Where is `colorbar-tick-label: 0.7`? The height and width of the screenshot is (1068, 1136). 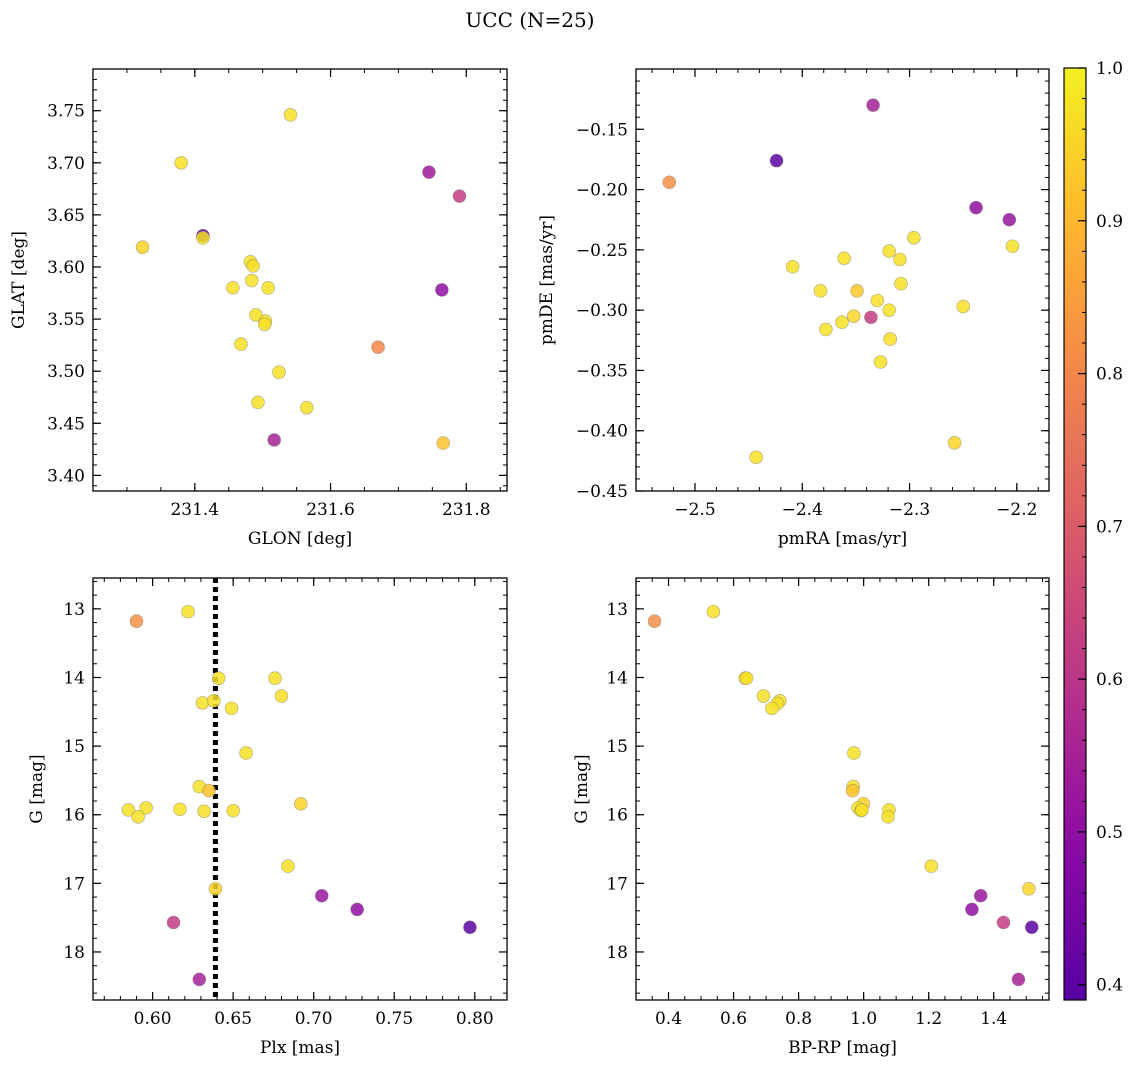 colorbar-tick-label: 0.7 is located at coordinates (1109, 527).